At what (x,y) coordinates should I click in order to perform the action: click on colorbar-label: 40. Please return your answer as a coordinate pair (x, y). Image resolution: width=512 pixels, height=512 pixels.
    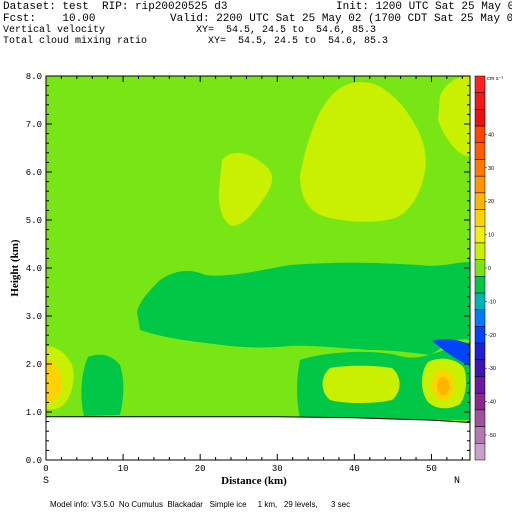
    Looking at the image, I should click on (491, 135).